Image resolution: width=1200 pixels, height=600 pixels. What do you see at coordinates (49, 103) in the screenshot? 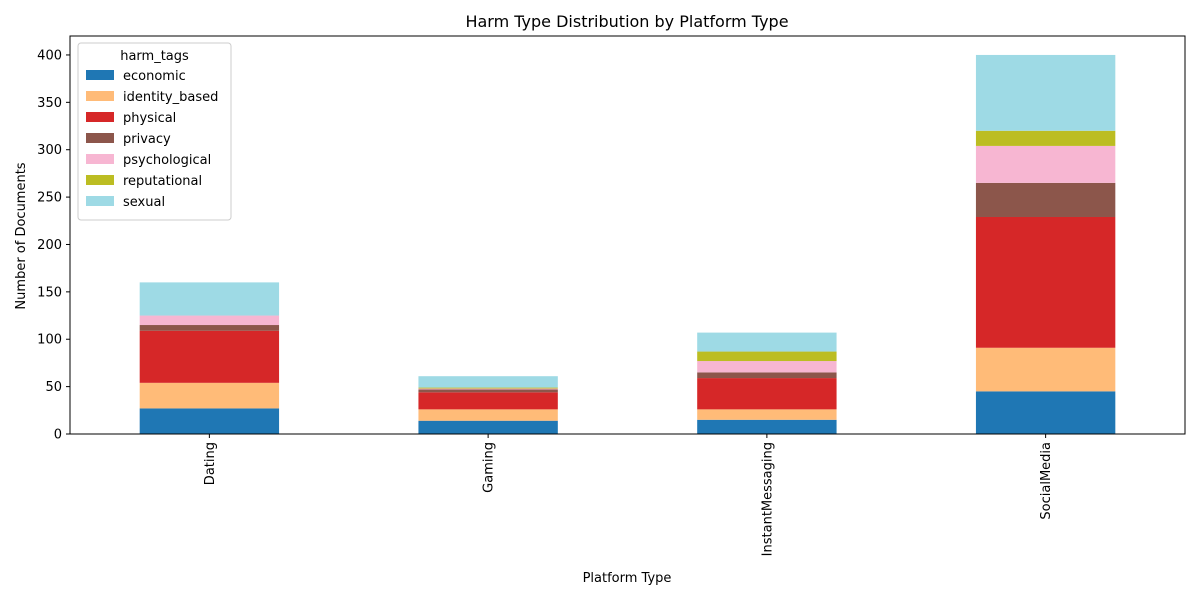
I see `y-tick-label: 350` at bounding box center [49, 103].